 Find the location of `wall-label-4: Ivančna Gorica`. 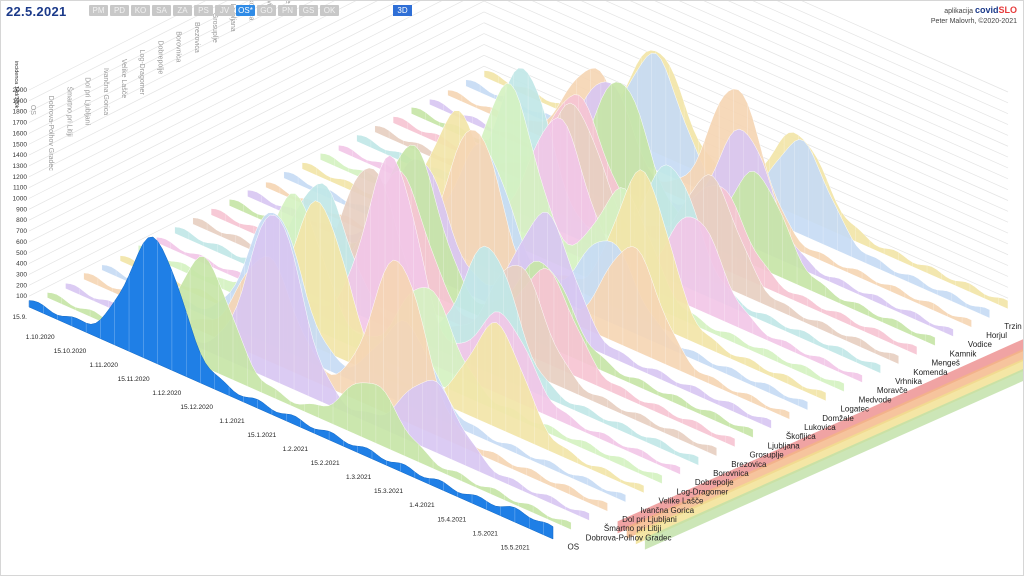

wall-label-4: Ivančna Gorica is located at coordinates (105, 91).